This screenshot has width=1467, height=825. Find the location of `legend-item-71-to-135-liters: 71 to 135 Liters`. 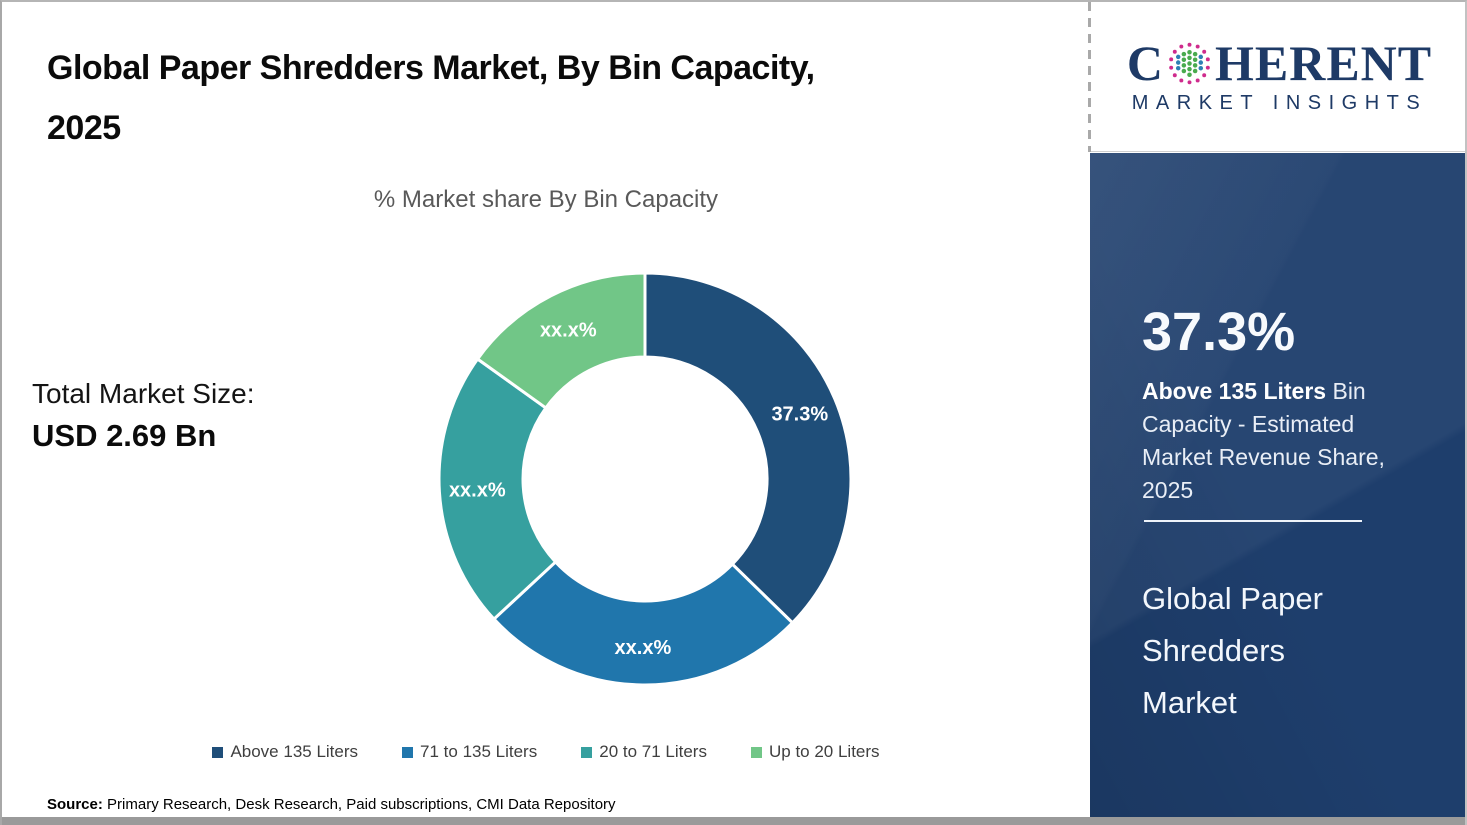

legend-item-71-to-135-liters: 71 to 135 Liters is located at coordinates (469, 752).